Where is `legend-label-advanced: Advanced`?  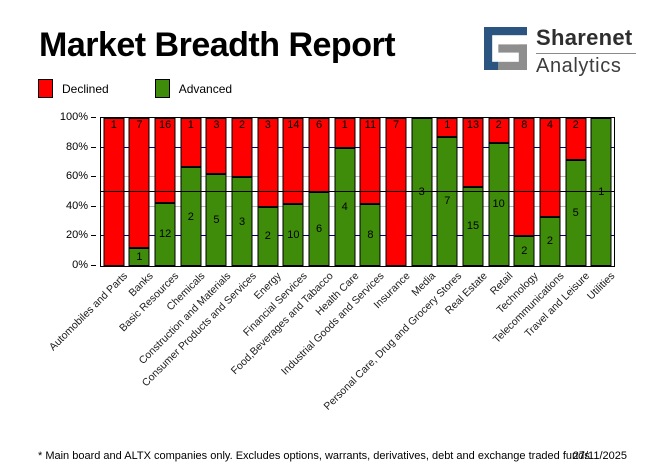 legend-label-advanced: Advanced is located at coordinates (205, 88).